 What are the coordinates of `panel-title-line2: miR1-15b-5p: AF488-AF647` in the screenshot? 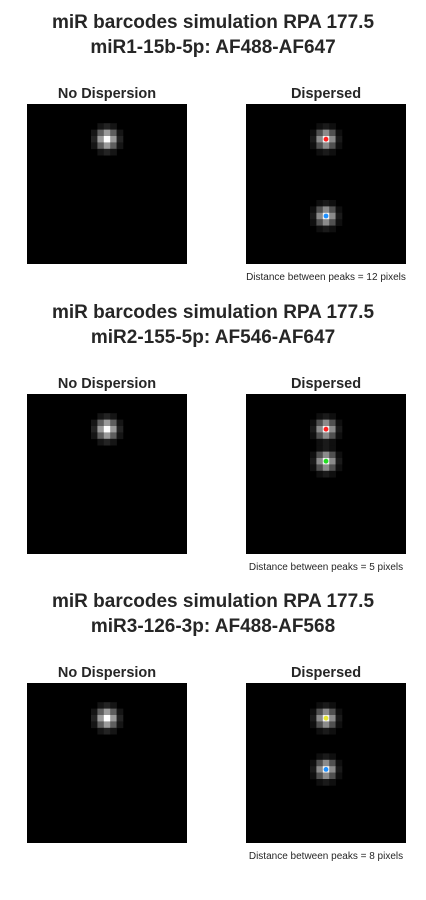 It's located at (213, 47).